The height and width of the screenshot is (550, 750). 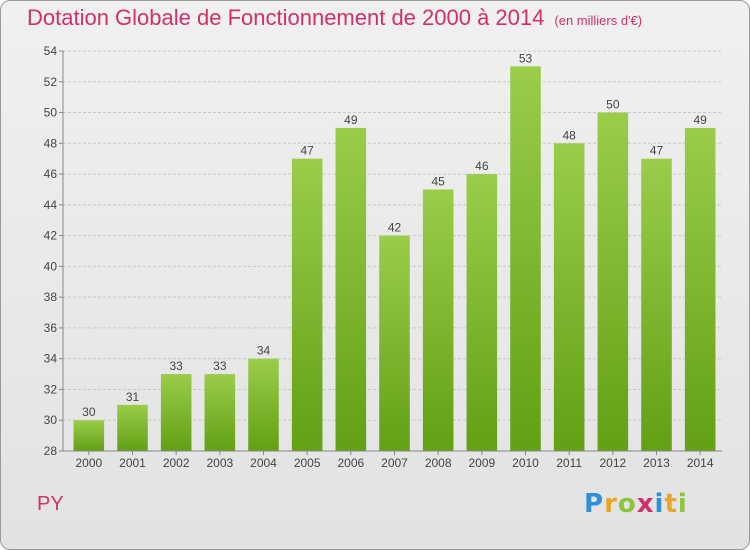 What do you see at coordinates (438, 181) in the screenshot?
I see `bar-value-label: 45` at bounding box center [438, 181].